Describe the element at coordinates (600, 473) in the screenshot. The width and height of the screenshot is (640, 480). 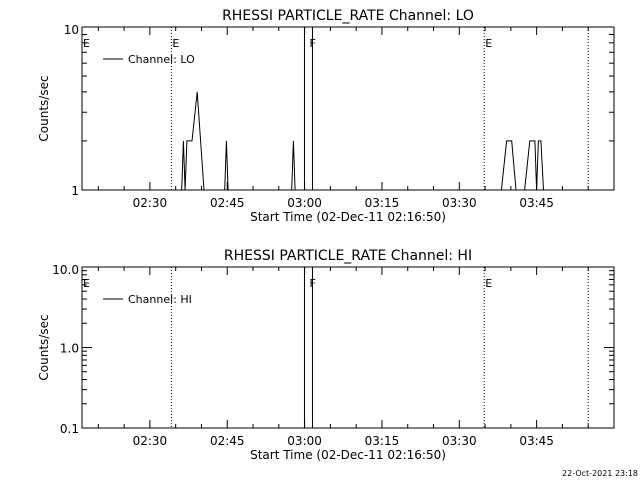
I see `plot-timestamp: 22-Oct-2021 23:18` at that location.